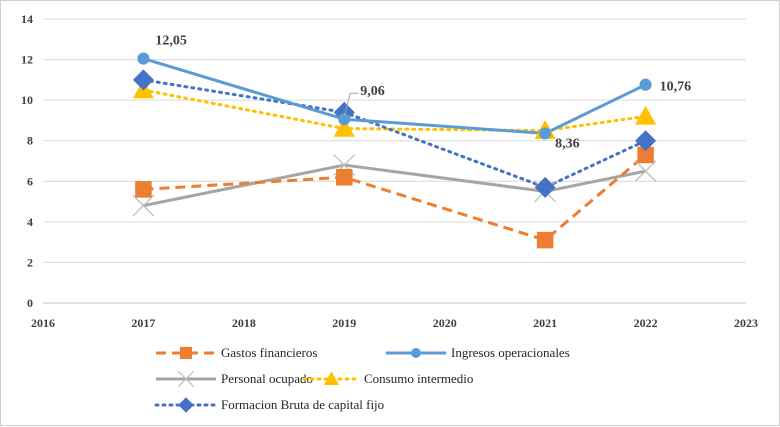 The width and height of the screenshot is (780, 427). What do you see at coordinates (171, 41) in the screenshot?
I see `data-label: 12,05` at bounding box center [171, 41].